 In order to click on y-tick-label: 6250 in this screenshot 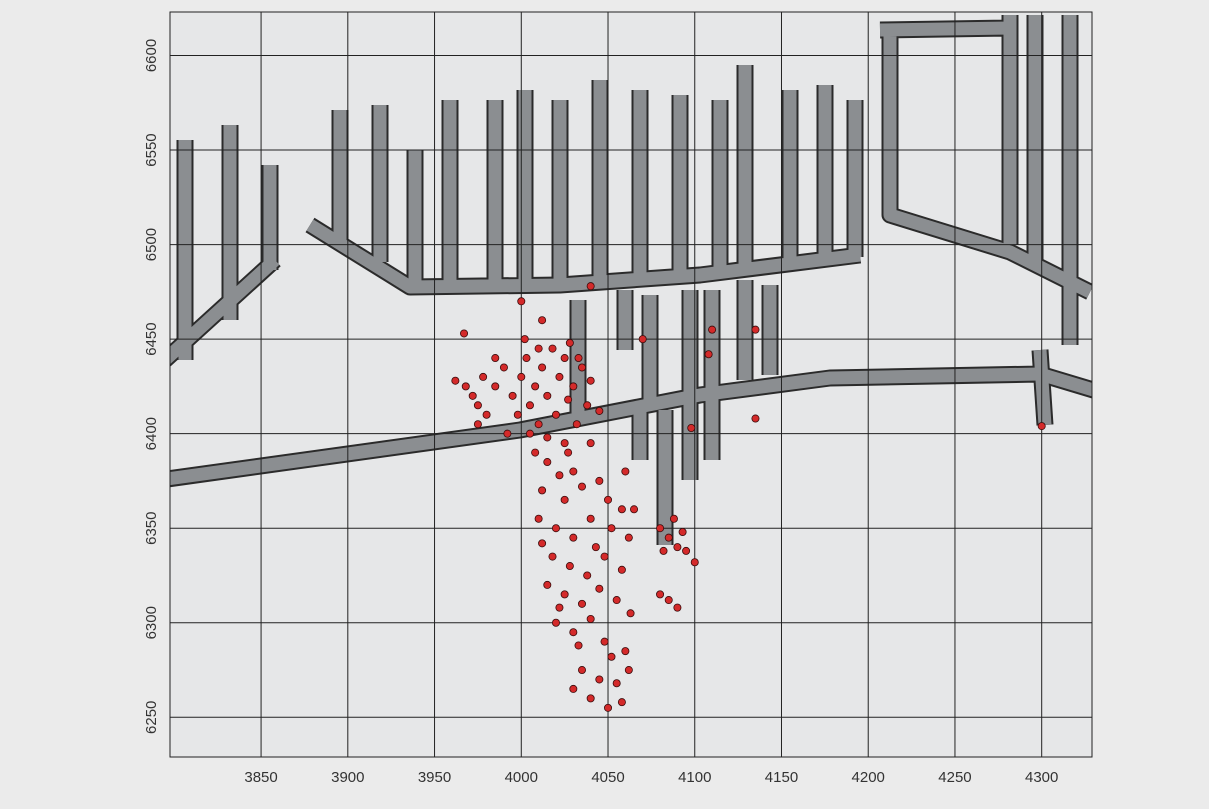, I will do `click(151, 717)`.